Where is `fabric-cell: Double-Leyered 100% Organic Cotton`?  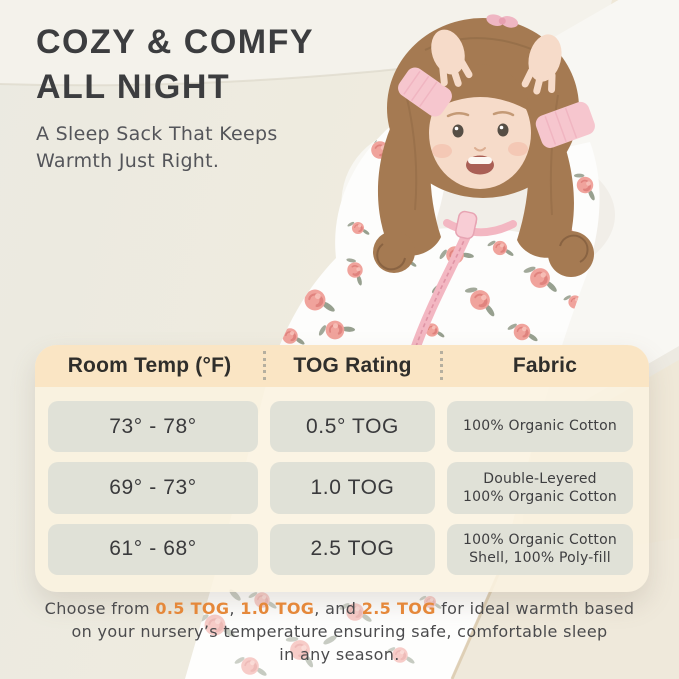
fabric-cell: Double-Leyered 100% Organic Cotton is located at coordinates (540, 488).